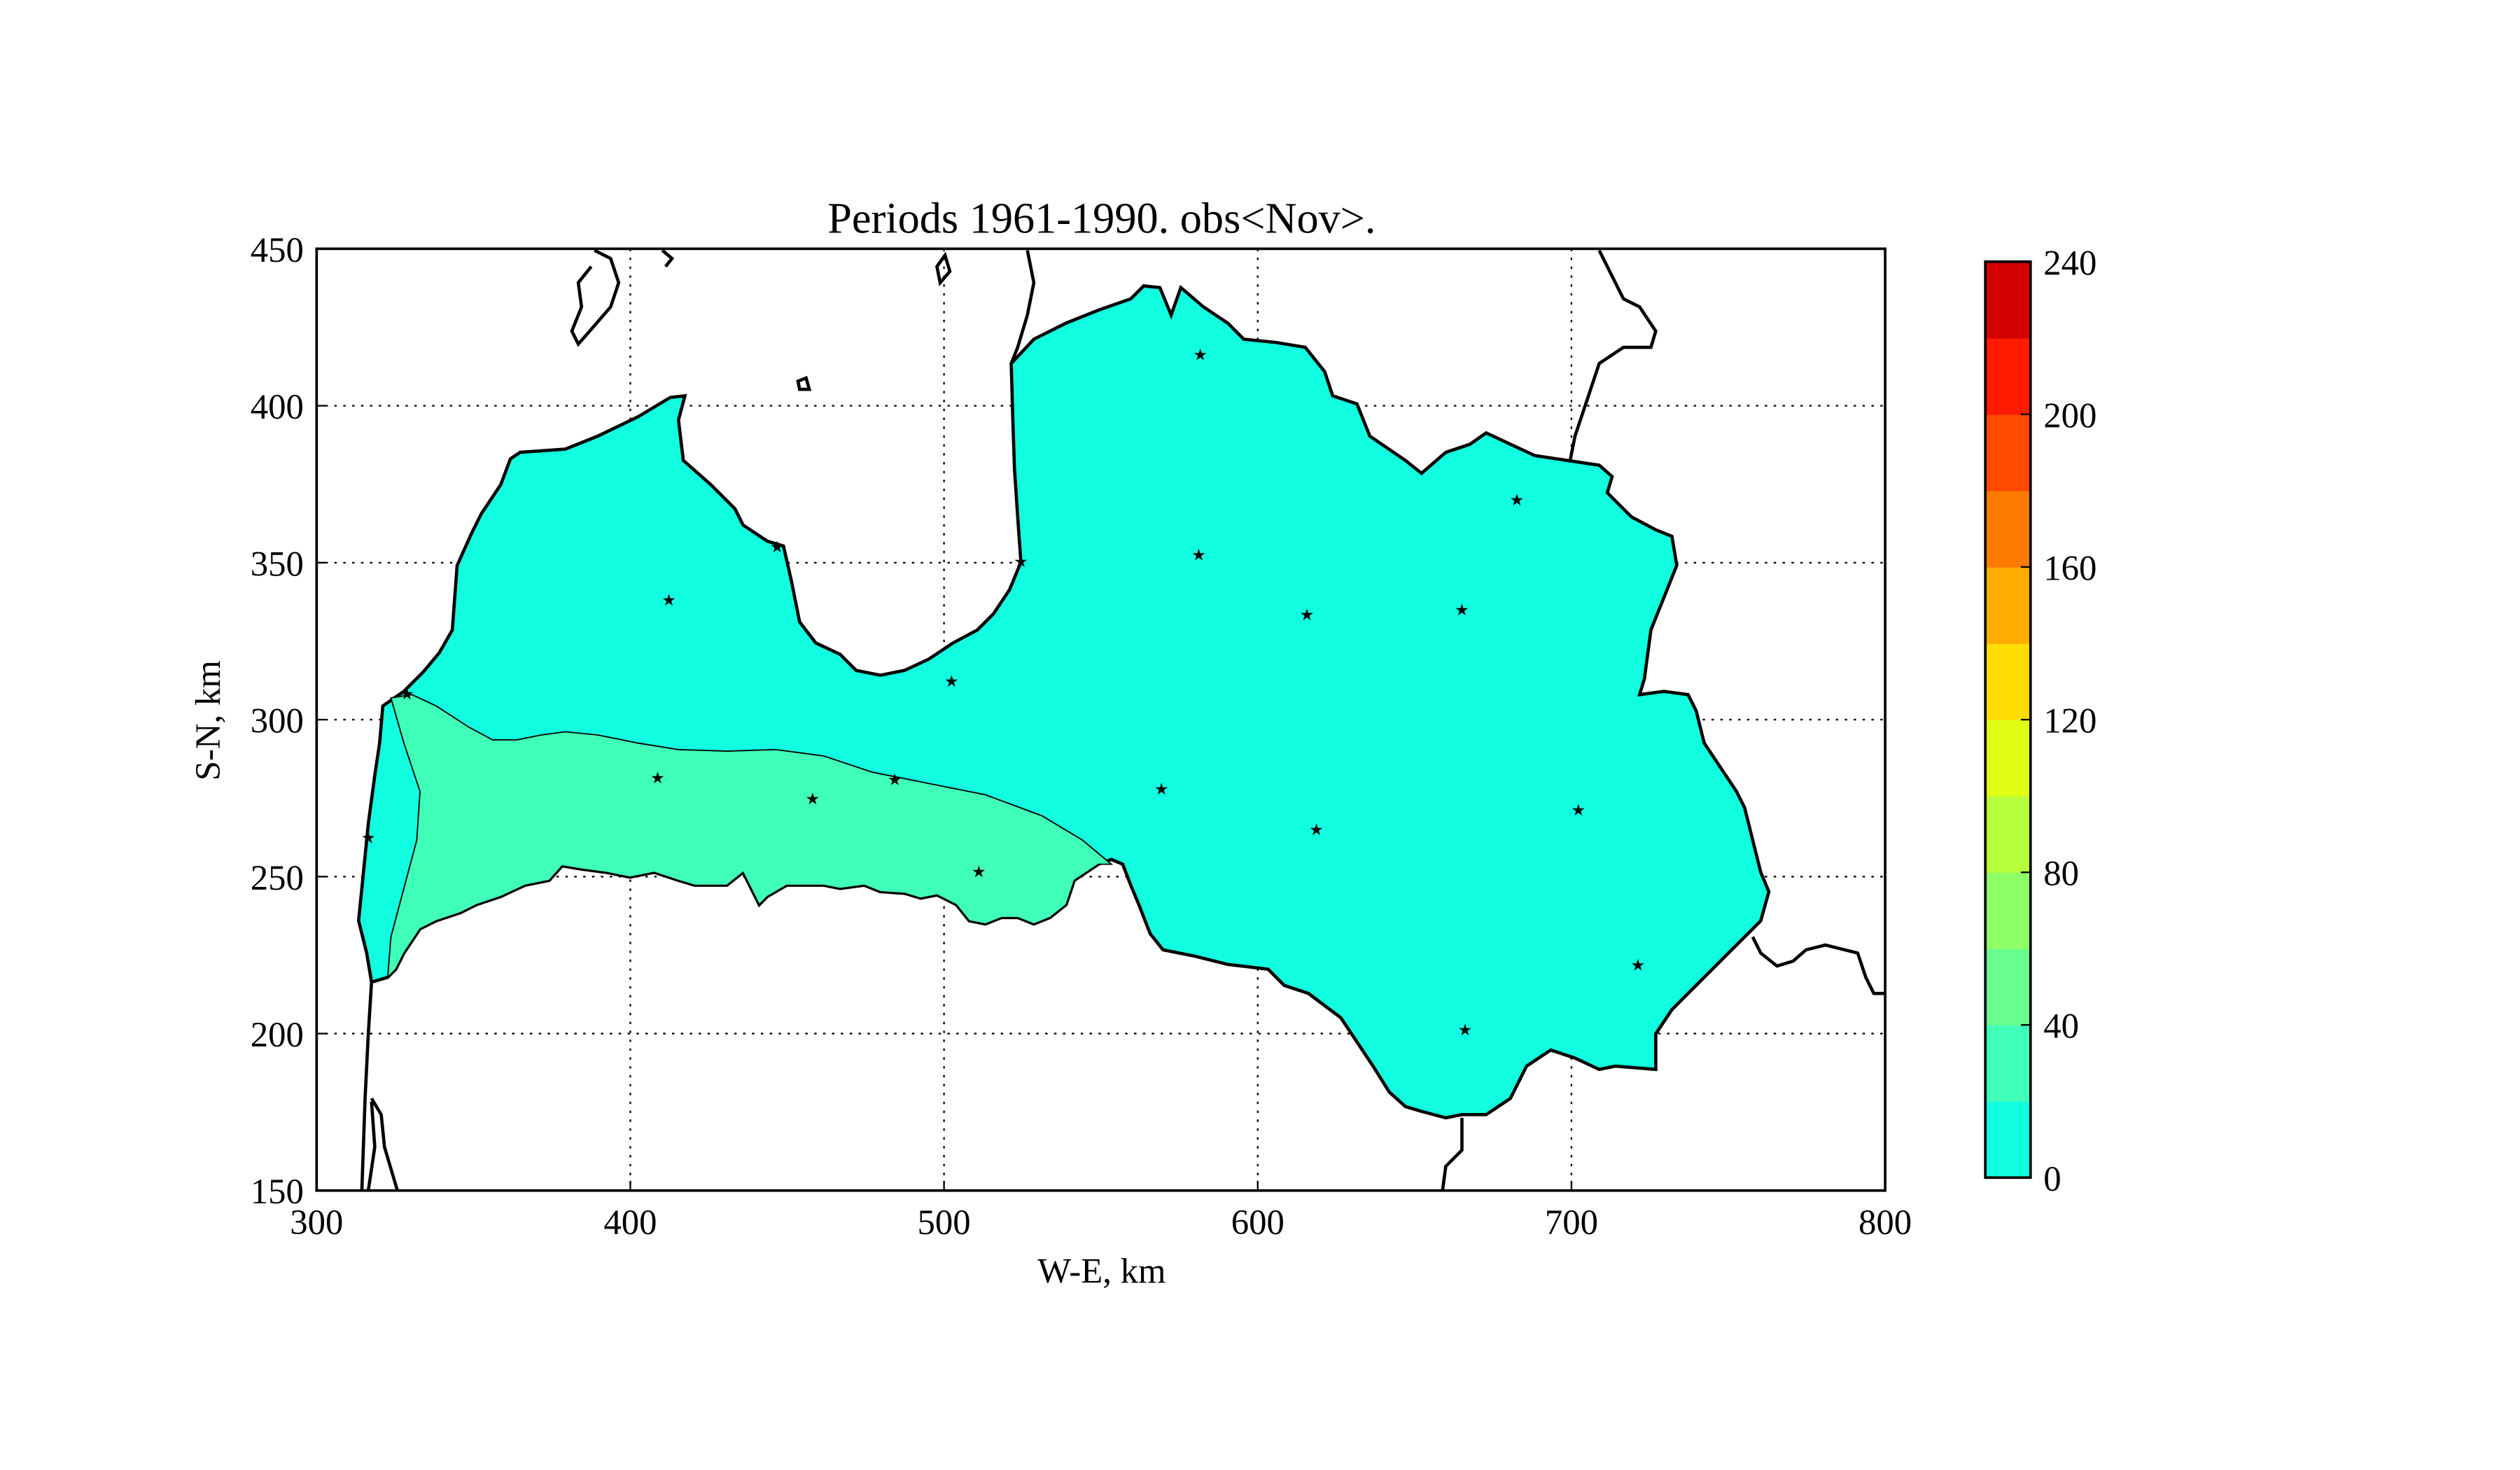 This screenshot has height=1470, width=2520. Describe the element at coordinates (277, 721) in the screenshot. I see `y-tick-label: 300` at that location.